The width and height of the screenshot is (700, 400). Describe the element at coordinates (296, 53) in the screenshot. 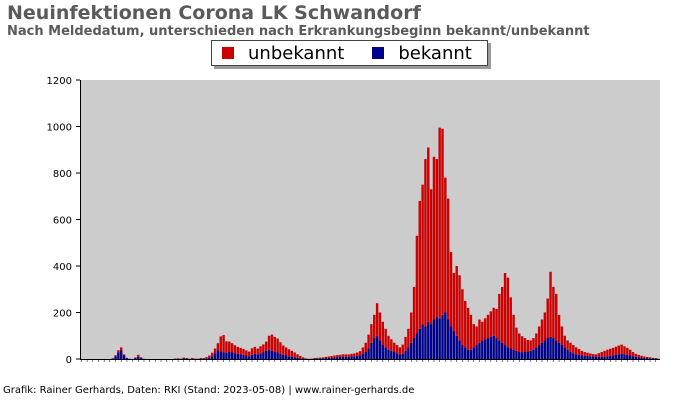

I see `legend-label-unbekannt: unbekannt` at that location.